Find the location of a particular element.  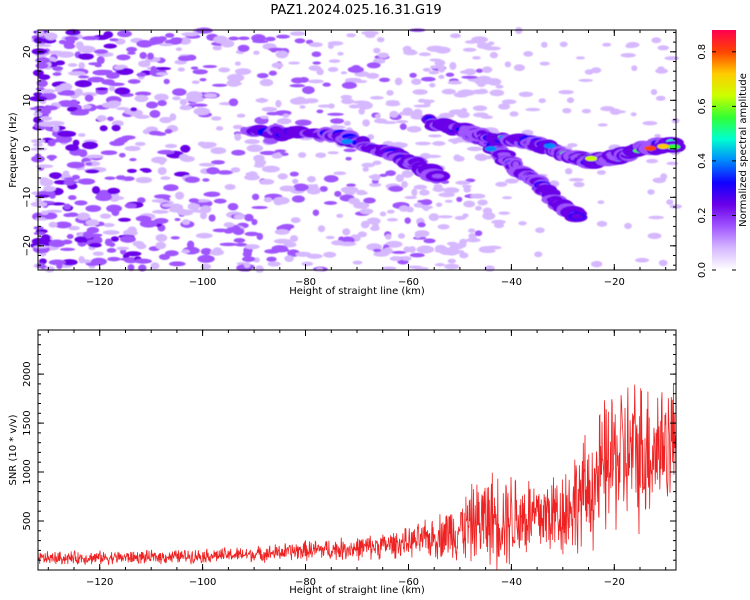

colorbar-tick-label: 0.0 is located at coordinates (702, 270).